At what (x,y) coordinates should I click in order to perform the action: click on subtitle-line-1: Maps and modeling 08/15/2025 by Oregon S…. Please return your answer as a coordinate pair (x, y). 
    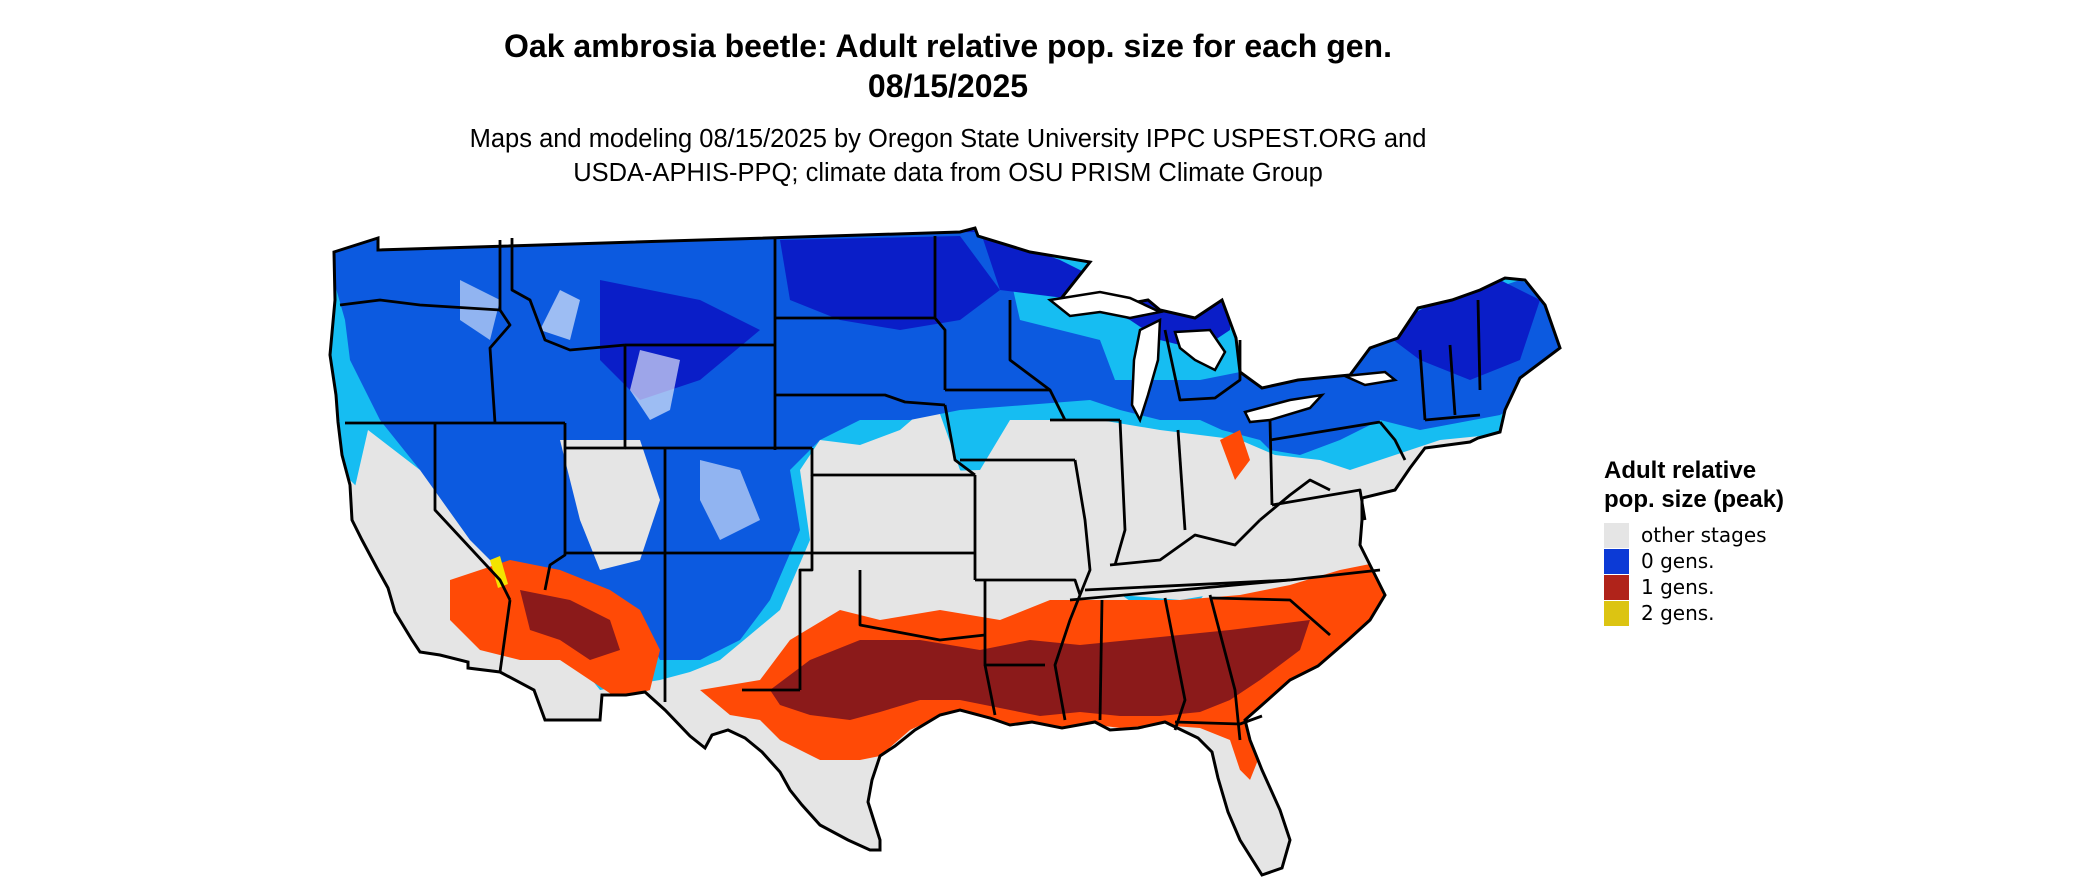
    Looking at the image, I should click on (948, 139).